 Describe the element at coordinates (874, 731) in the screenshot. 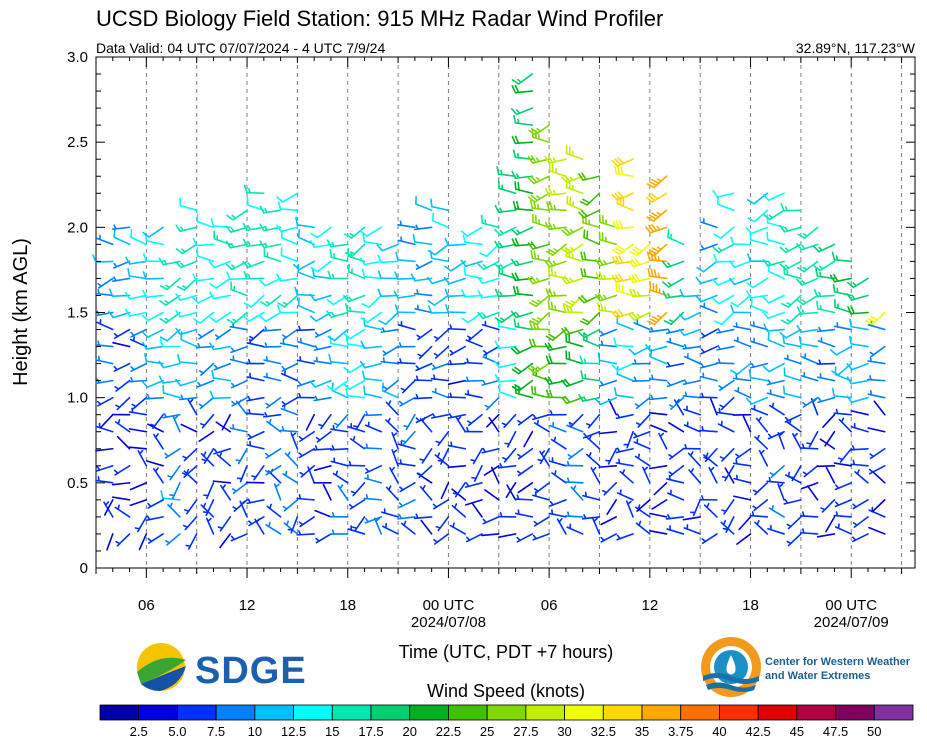

I see `colorbar-label: 50` at that location.